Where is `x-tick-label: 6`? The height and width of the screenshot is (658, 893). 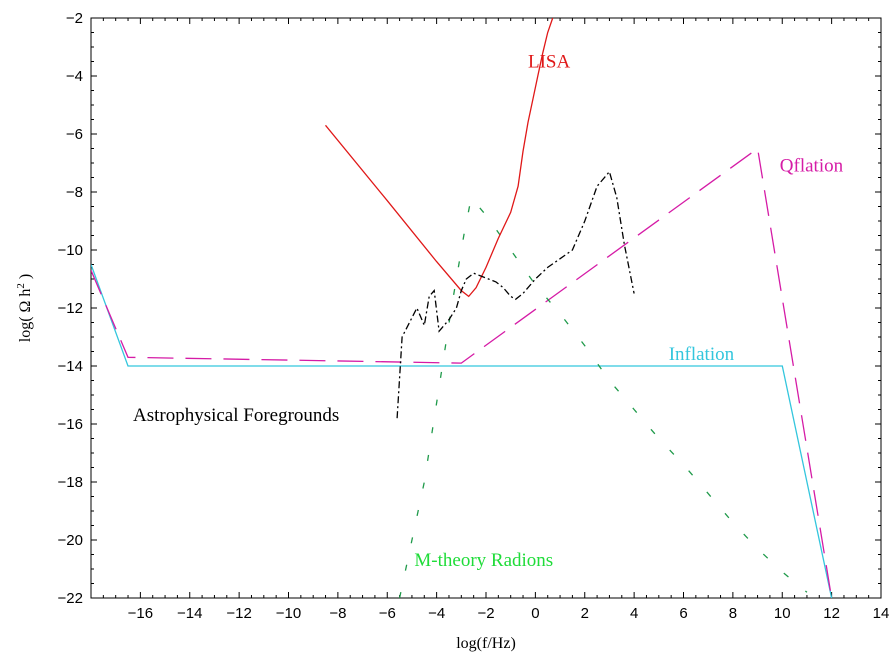
x-tick-label: 6 is located at coordinates (683, 613).